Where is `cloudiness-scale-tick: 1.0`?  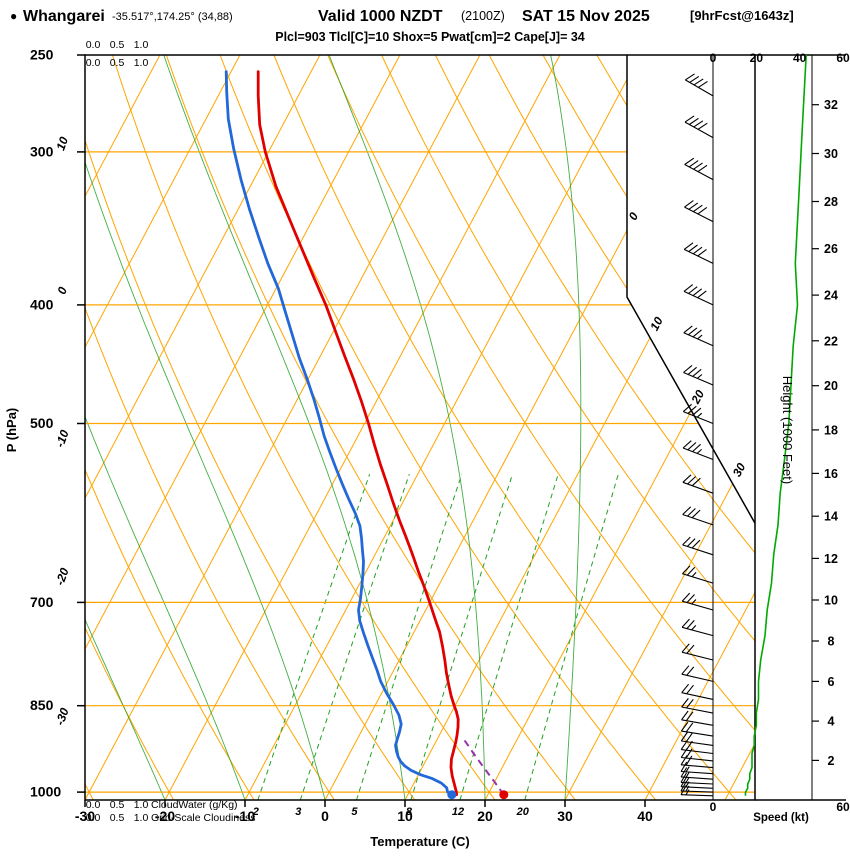 cloudiness-scale-tick: 1.0 is located at coordinates (141, 63).